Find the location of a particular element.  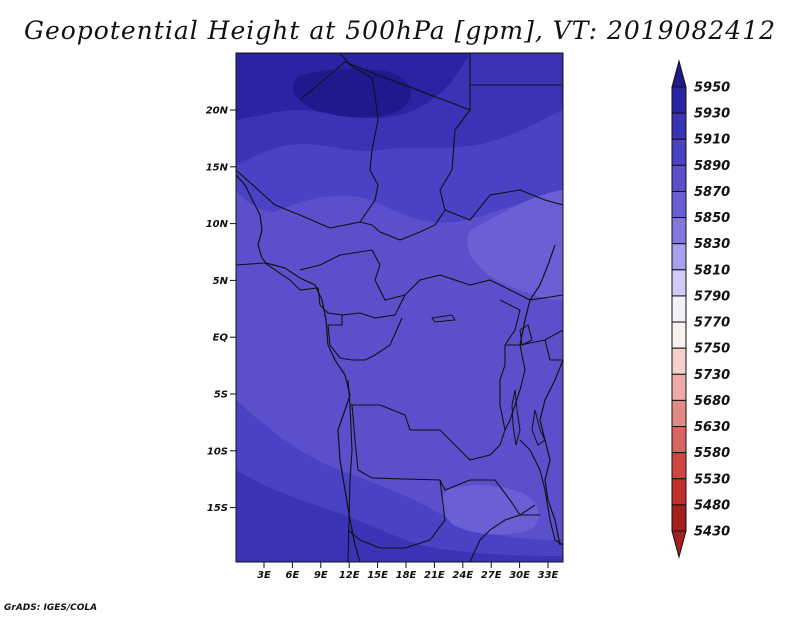

colorbar-label: 5530 is located at coordinates (712, 479).